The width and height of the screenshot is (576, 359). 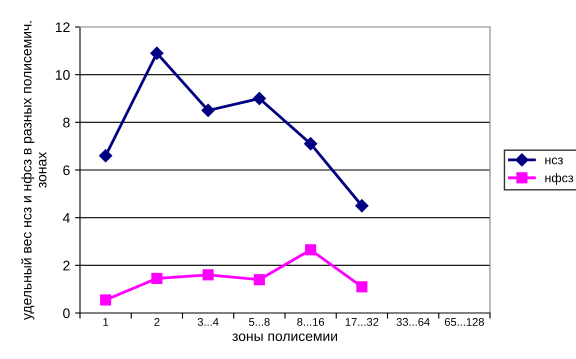 I want to click on x-tick-label: 65...128, so click(x=464, y=322).